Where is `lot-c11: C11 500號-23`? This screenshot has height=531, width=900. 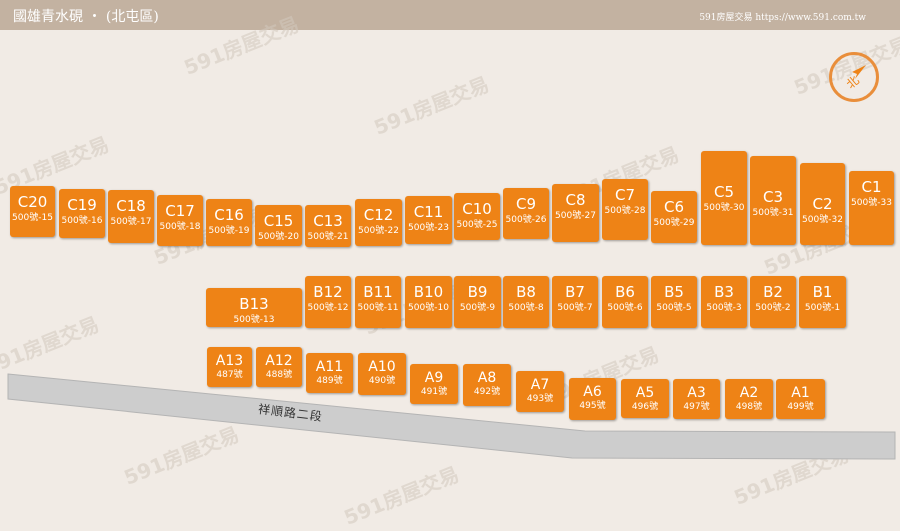
lot-c11: C11 500號-23 is located at coordinates (428, 220).